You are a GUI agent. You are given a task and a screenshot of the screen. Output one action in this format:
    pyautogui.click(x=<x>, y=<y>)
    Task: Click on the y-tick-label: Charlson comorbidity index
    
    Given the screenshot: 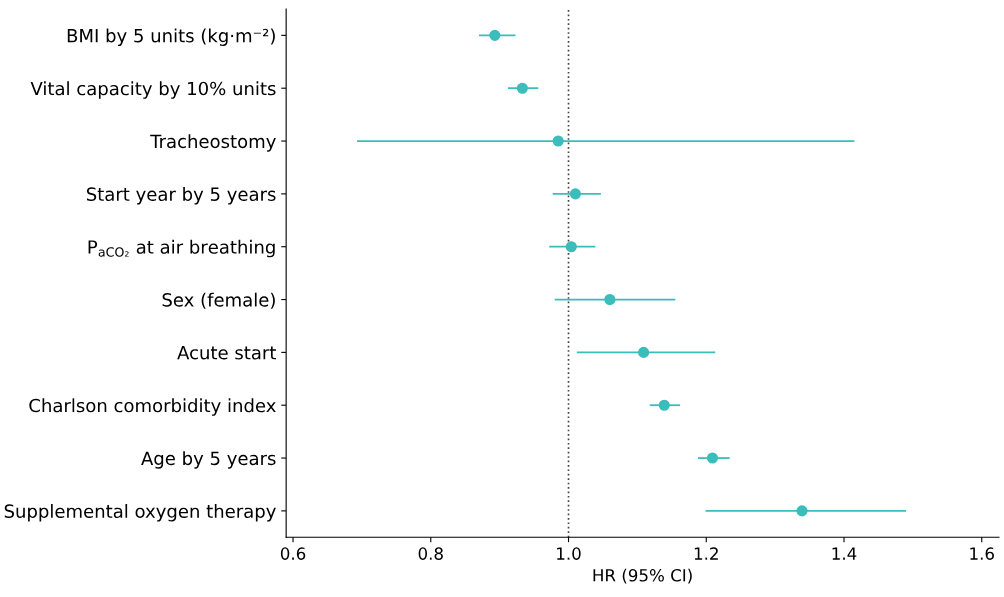 What is the action you would take?
    pyautogui.click(x=152, y=407)
    